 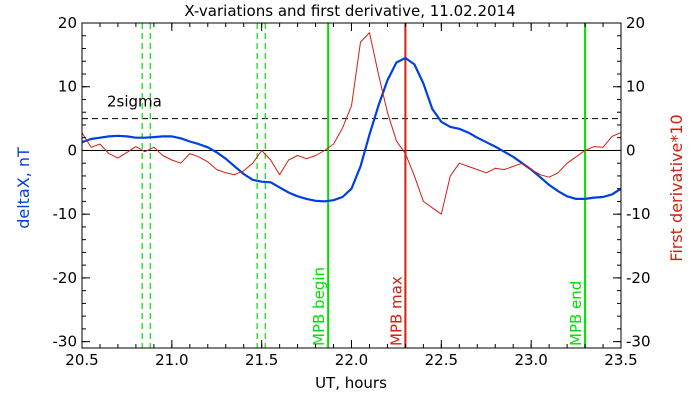 What do you see at coordinates (620, 360) in the screenshot?
I see `x-tick-label: 23.5` at bounding box center [620, 360].